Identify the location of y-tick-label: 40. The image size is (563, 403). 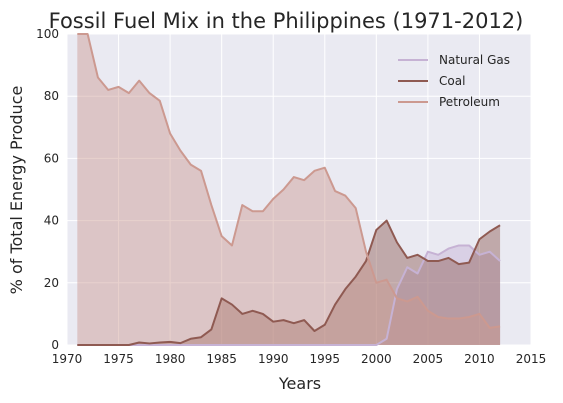
(51, 221).